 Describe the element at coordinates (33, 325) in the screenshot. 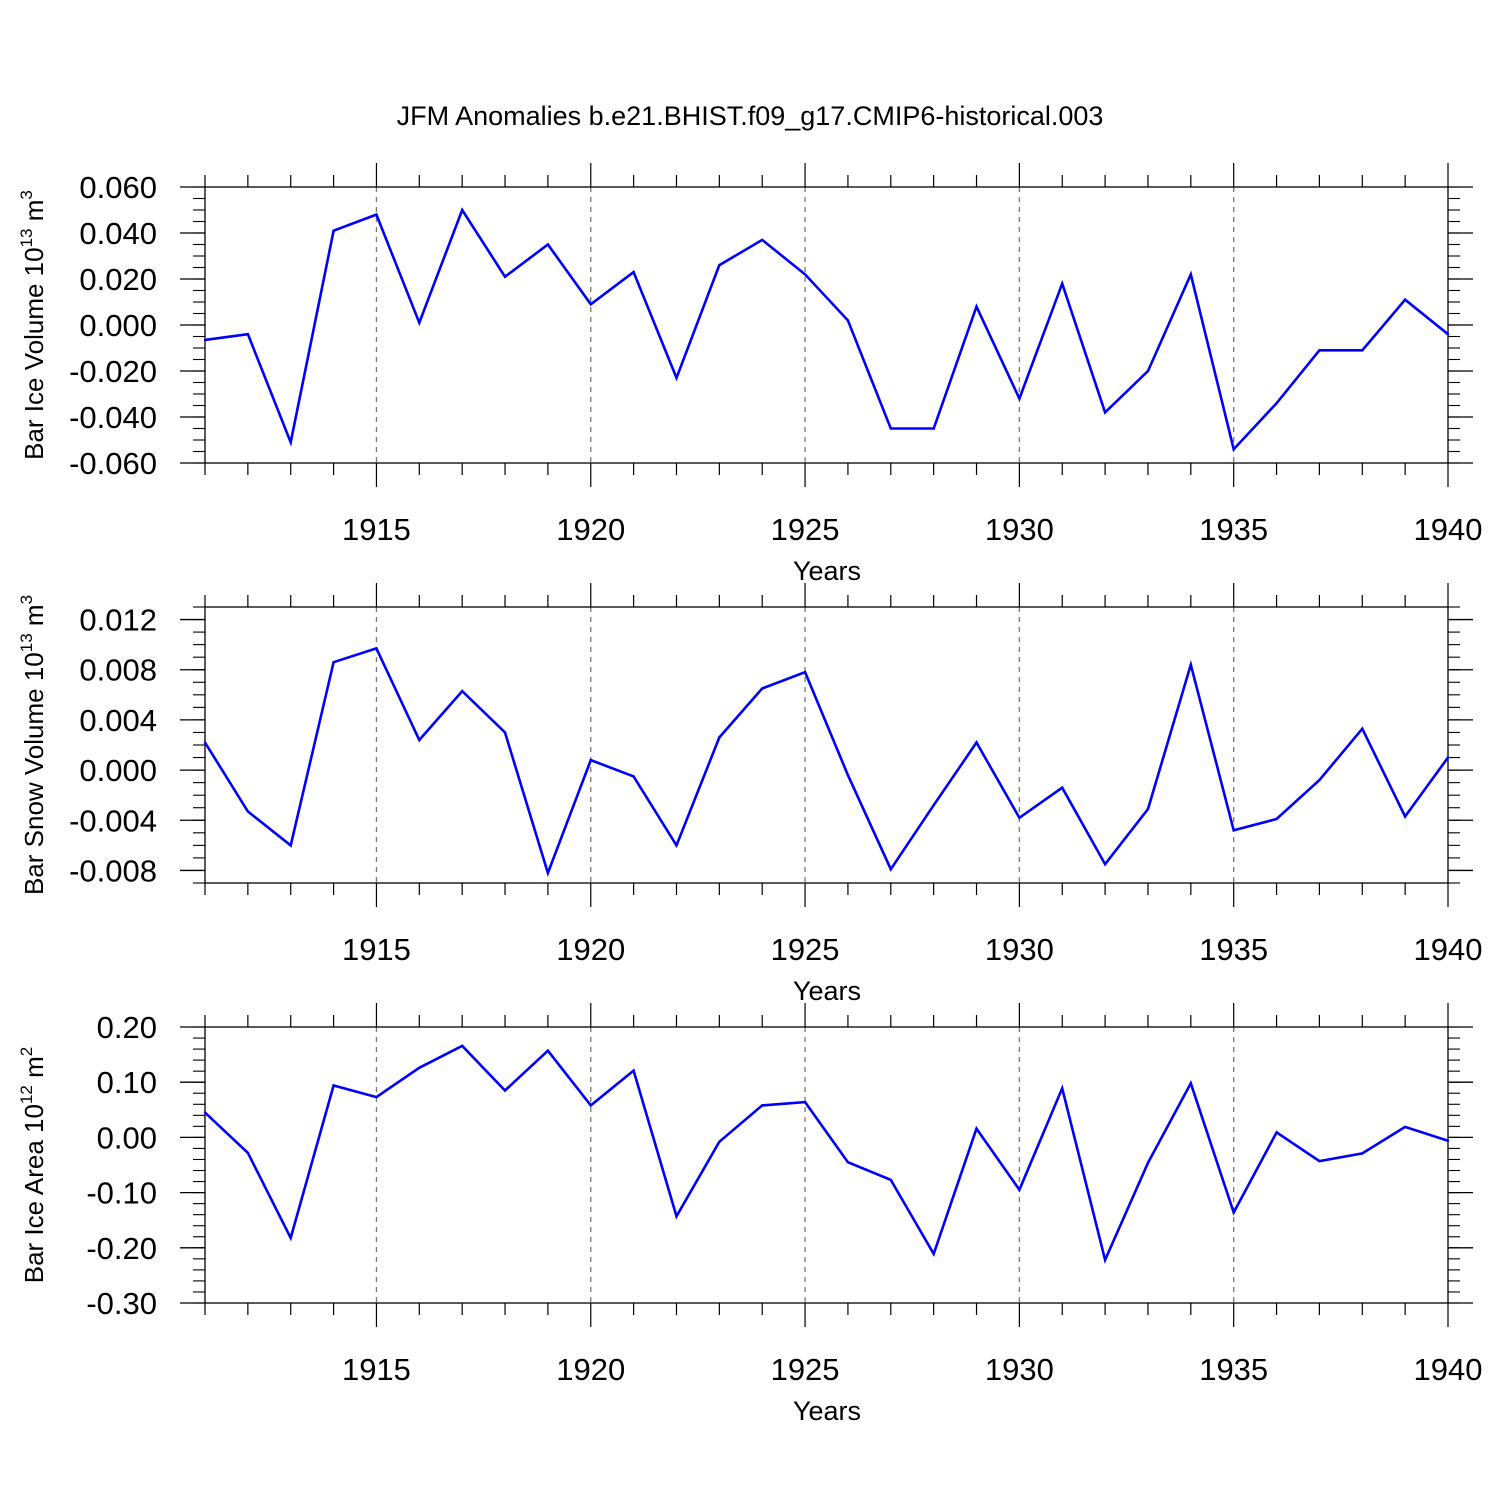

I see `y-axis-label: Bar Ice Volume 1013 m3` at that location.